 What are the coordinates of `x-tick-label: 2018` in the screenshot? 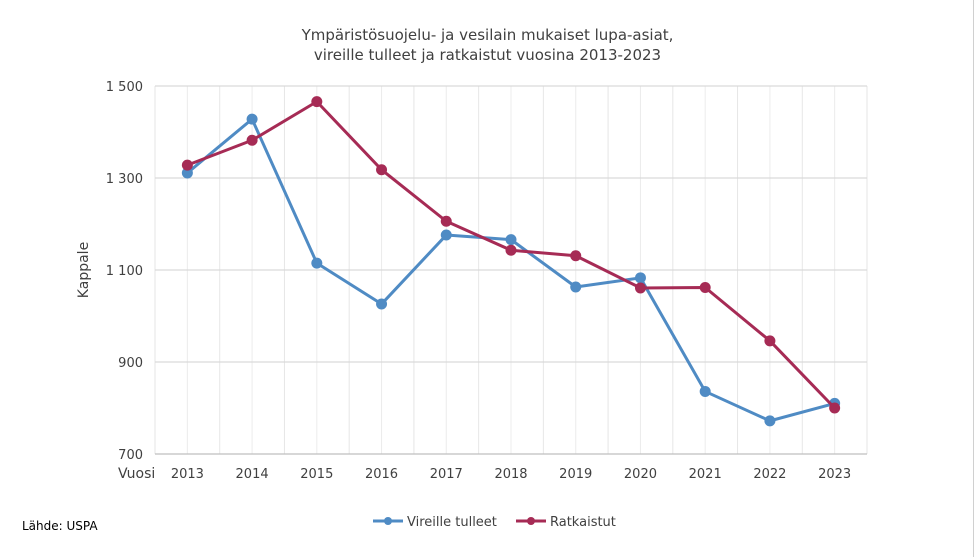 It's located at (510, 474).